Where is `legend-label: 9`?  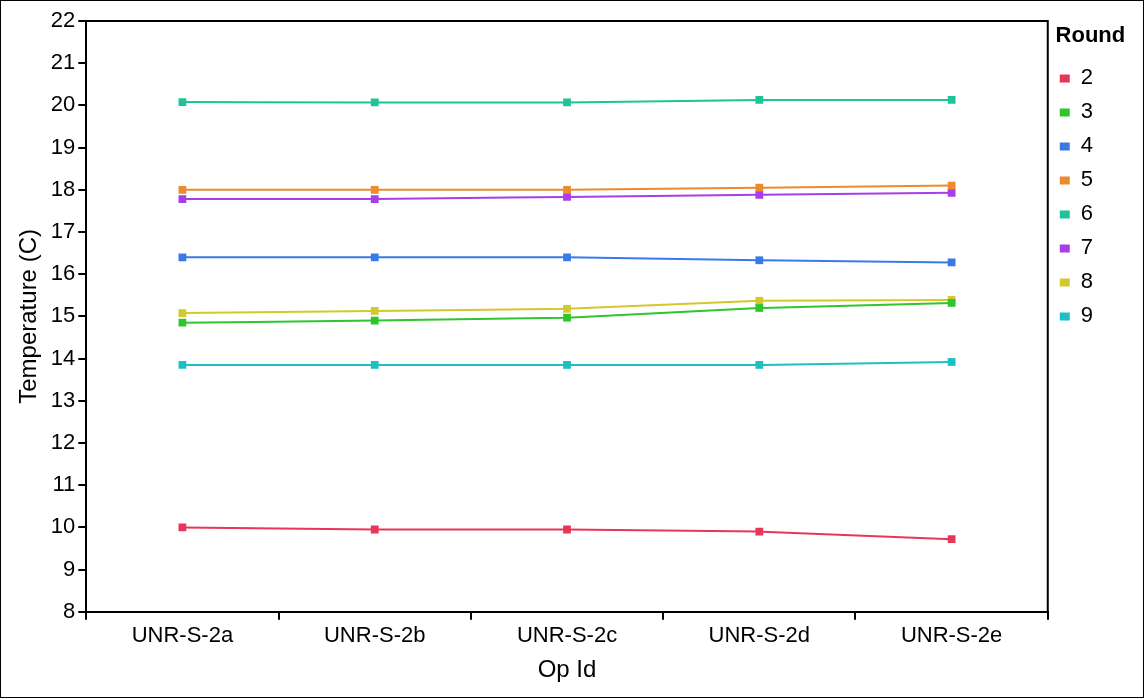
legend-label: 9 is located at coordinates (1087, 315).